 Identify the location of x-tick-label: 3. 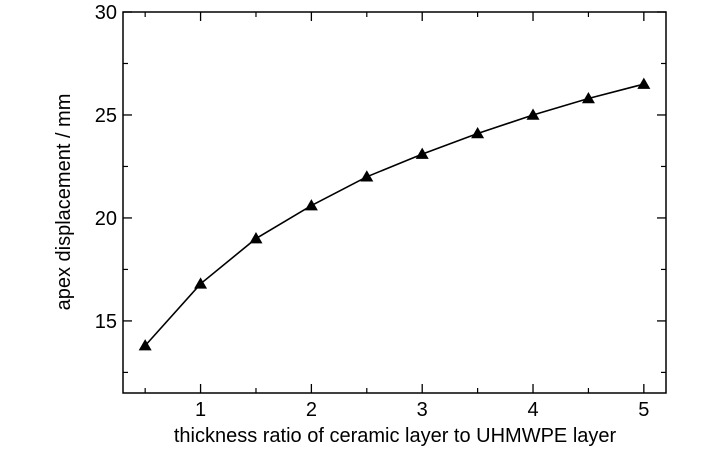
(422, 410).